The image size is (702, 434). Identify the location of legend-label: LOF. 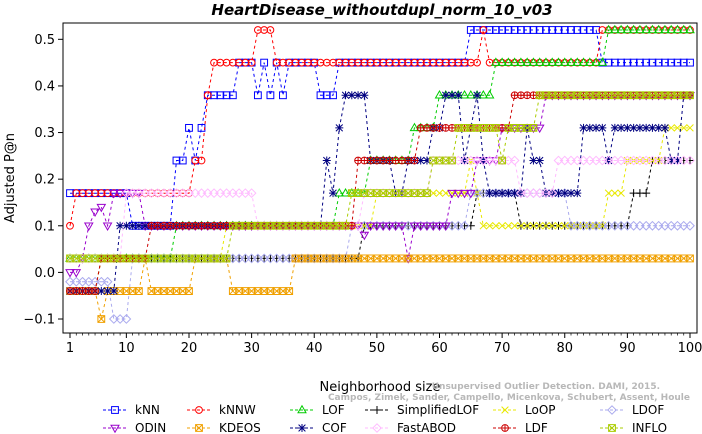
(333, 410).